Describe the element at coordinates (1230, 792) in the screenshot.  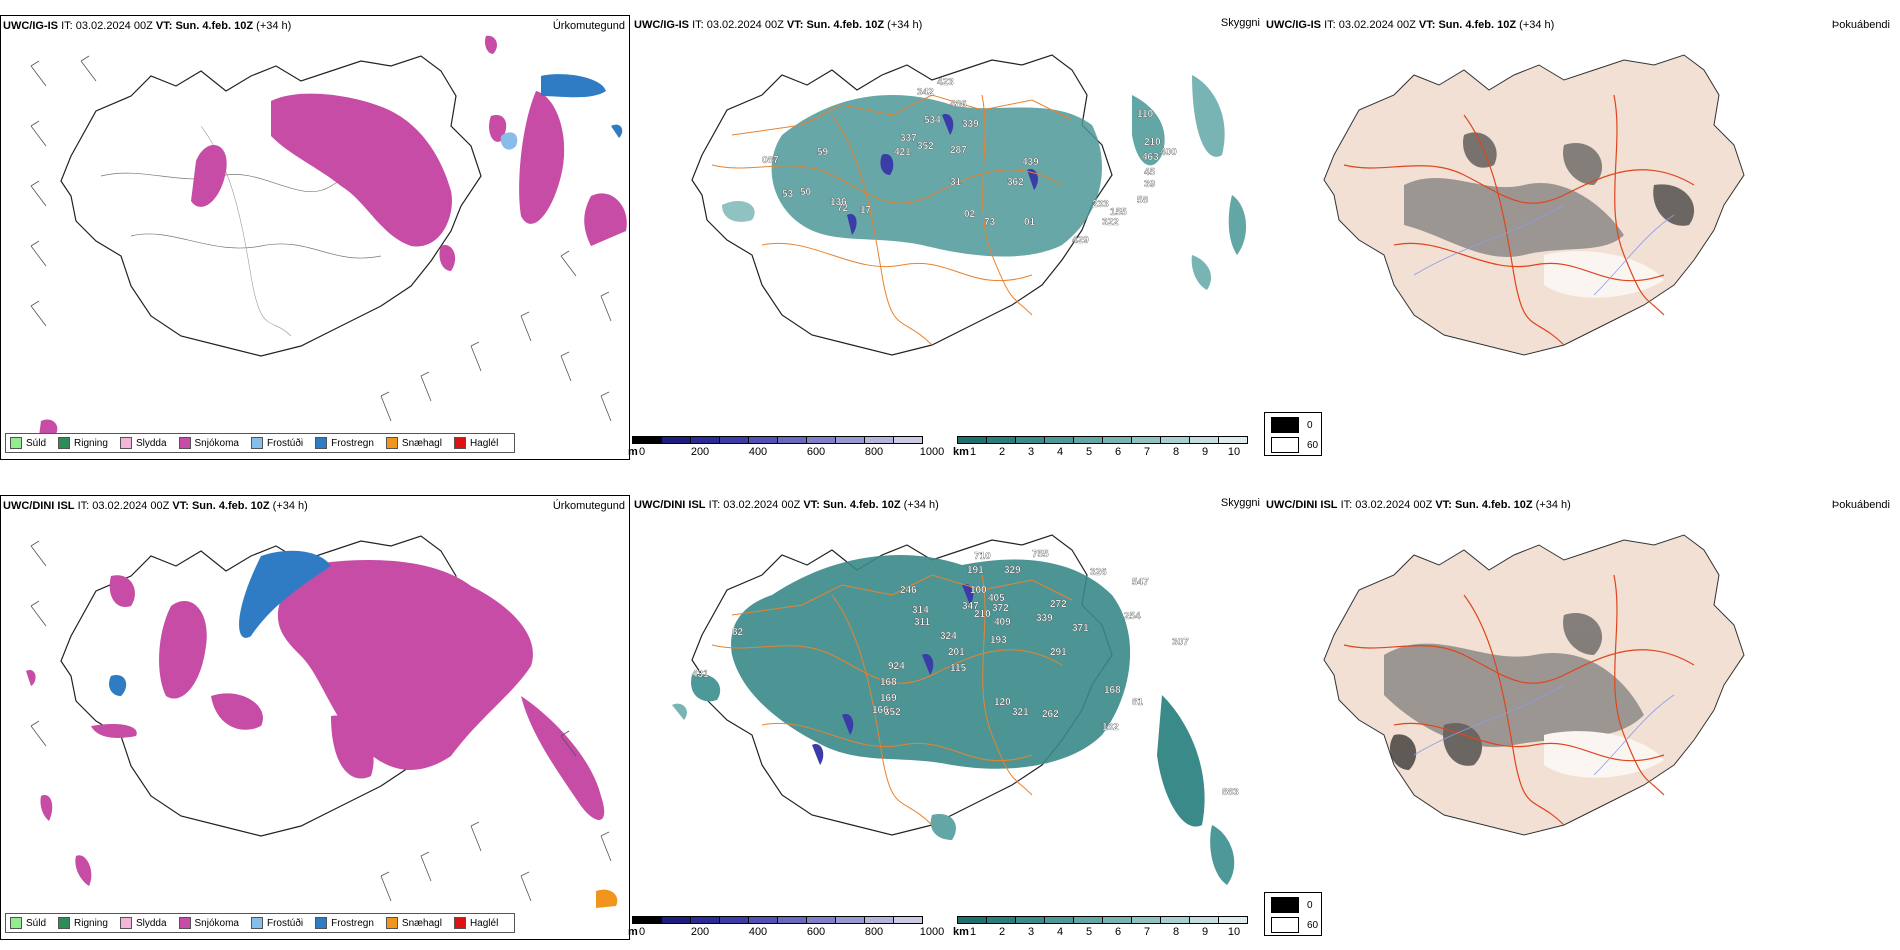
I see `cloud-base-value: 883` at that location.